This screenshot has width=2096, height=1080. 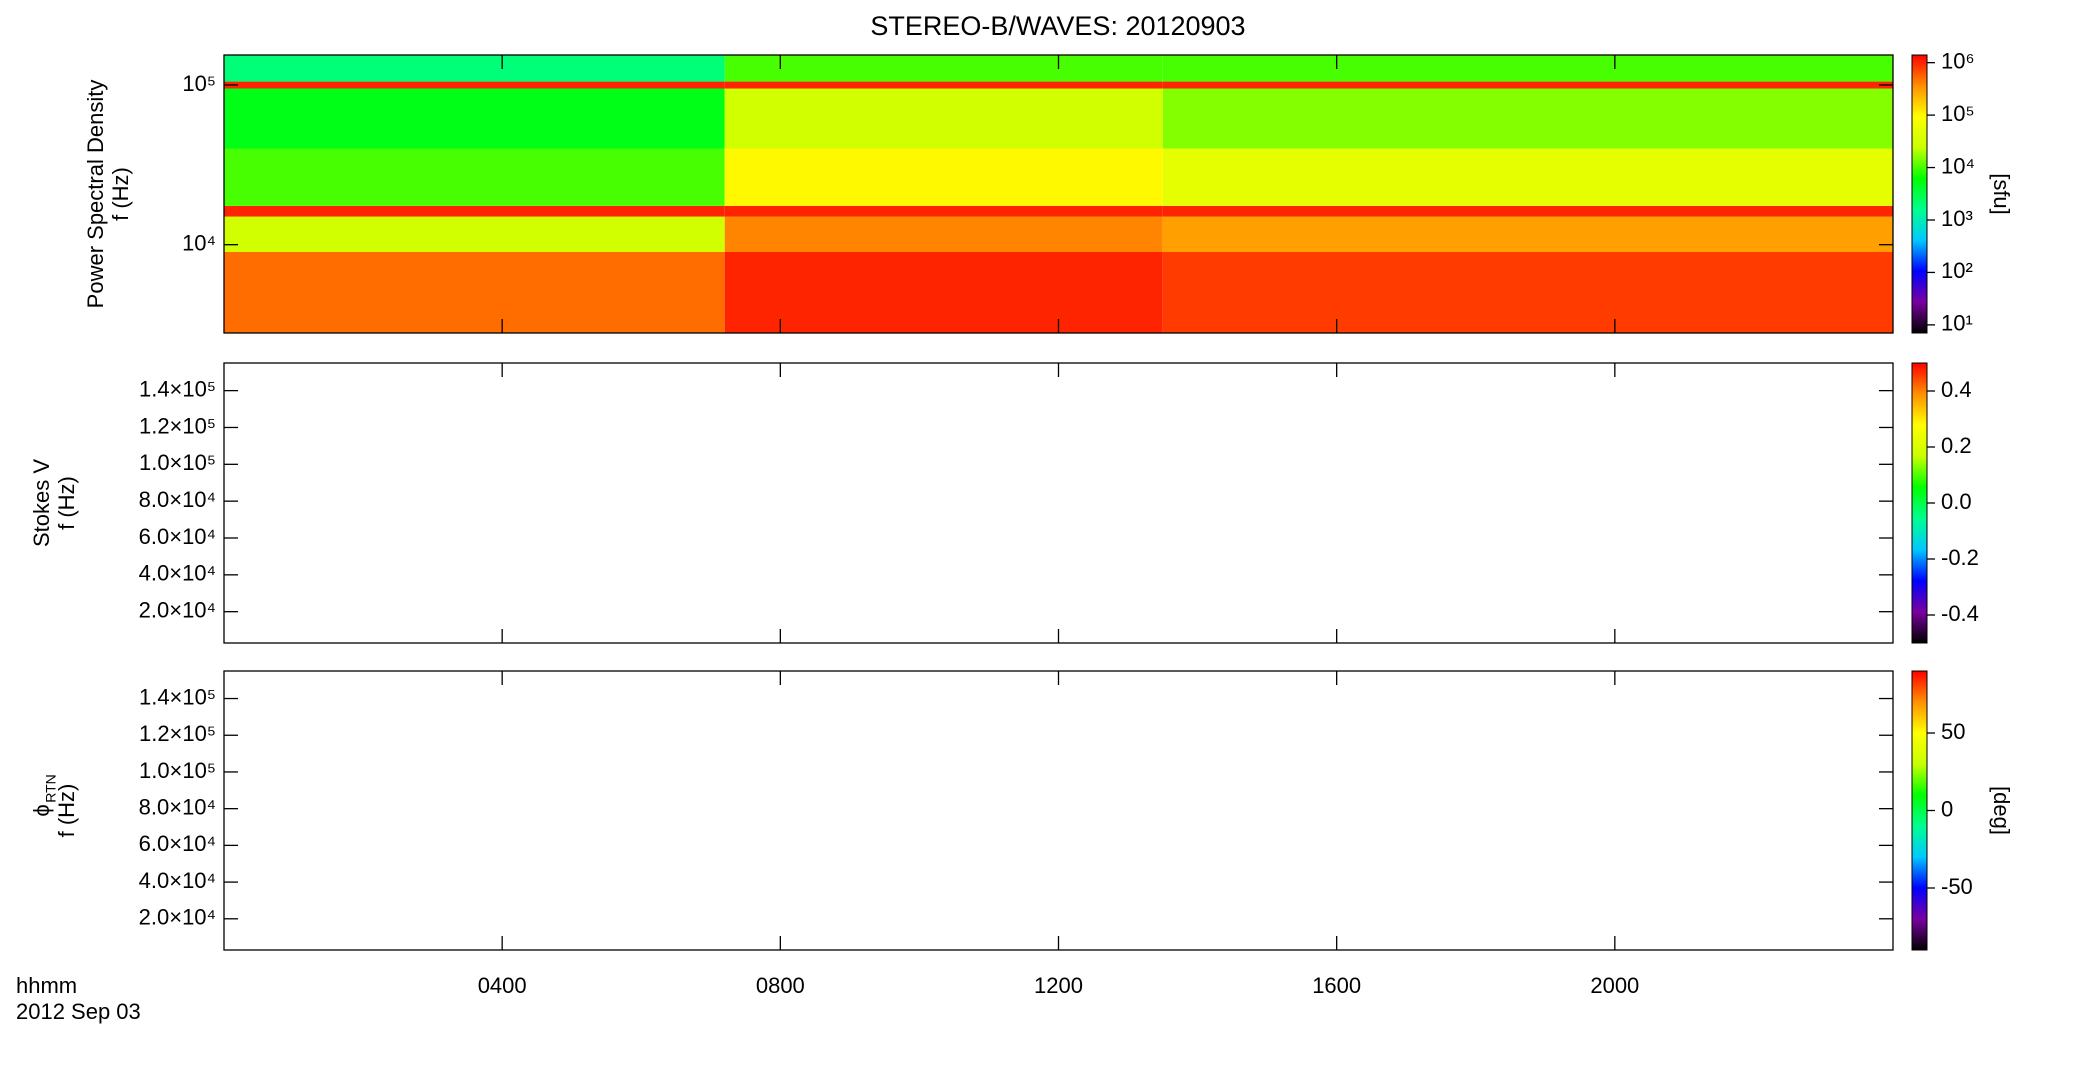 I want to click on colorbar-tick-label: 0.4, so click(x=1956, y=389).